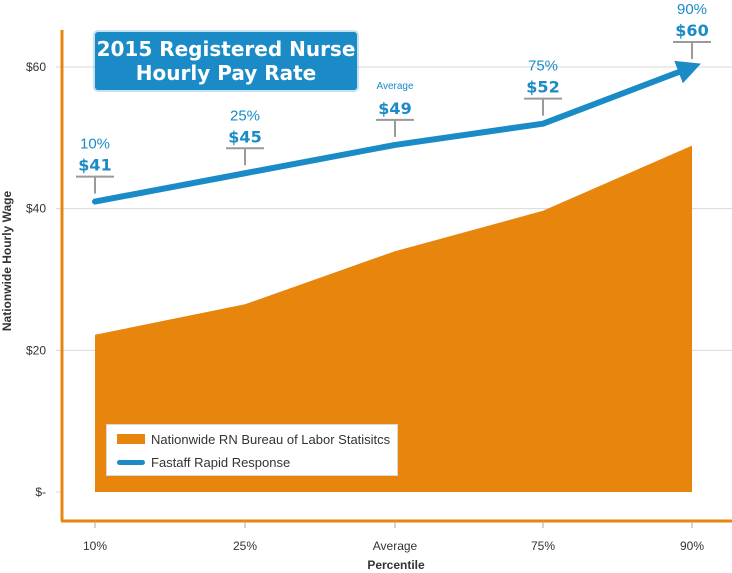 The height and width of the screenshot is (573, 732). I want to click on legend-item-fastaff: Fastaff Rapid Response, so click(203, 462).